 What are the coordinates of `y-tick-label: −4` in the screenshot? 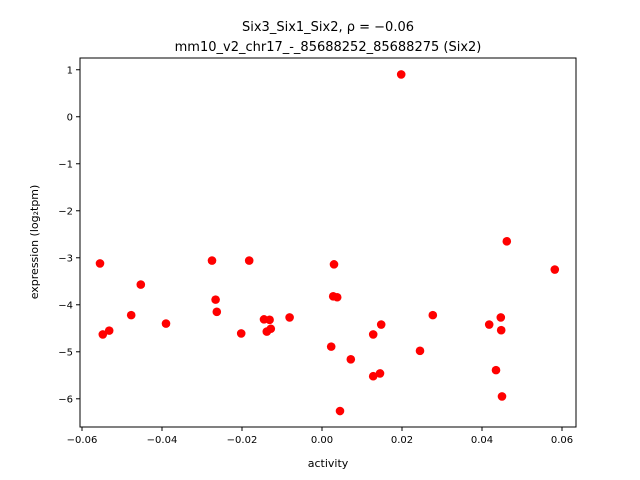 It's located at (65, 305).